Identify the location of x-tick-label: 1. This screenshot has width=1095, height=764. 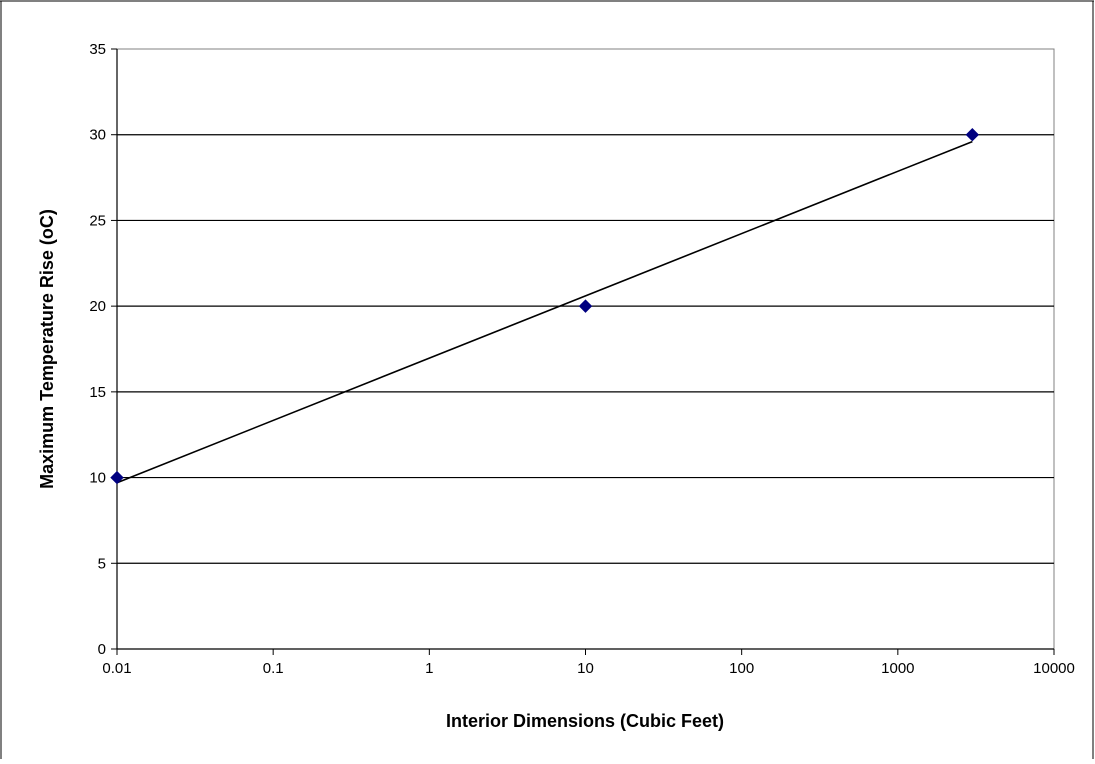
(429, 668).